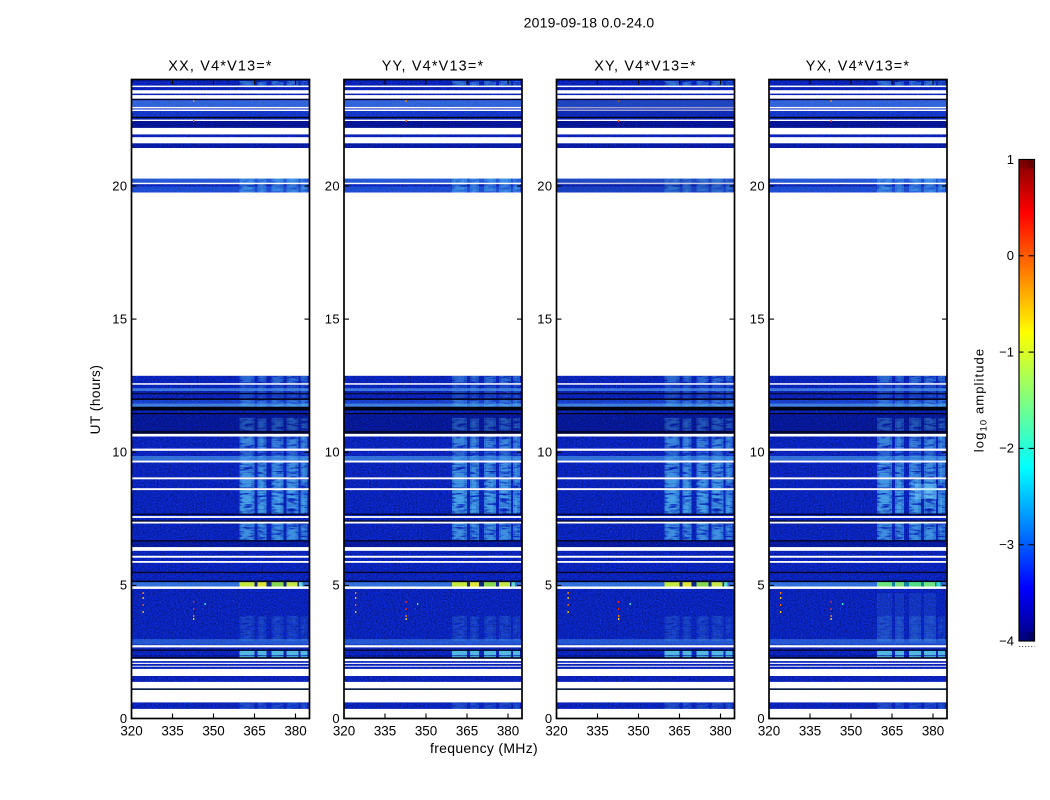 This screenshot has height=800, width=1050. I want to click on svg-text: UT (hours), so click(95, 400).